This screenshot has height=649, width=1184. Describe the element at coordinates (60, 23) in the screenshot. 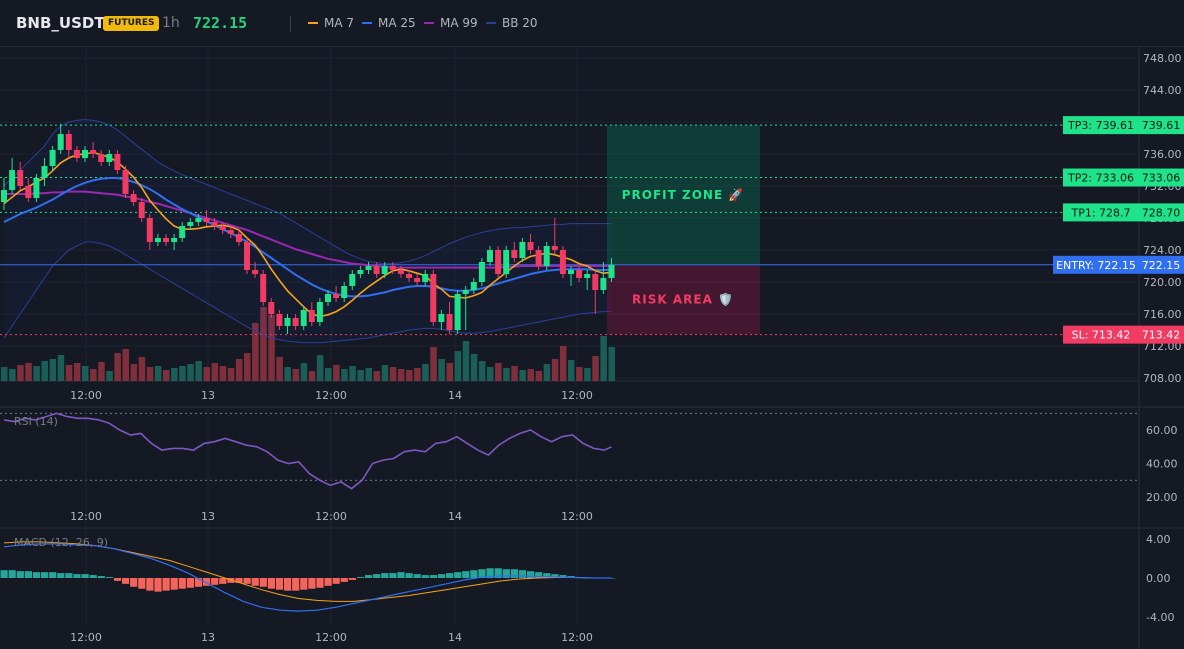

I see `symbol-title: BNB_USDT` at that location.